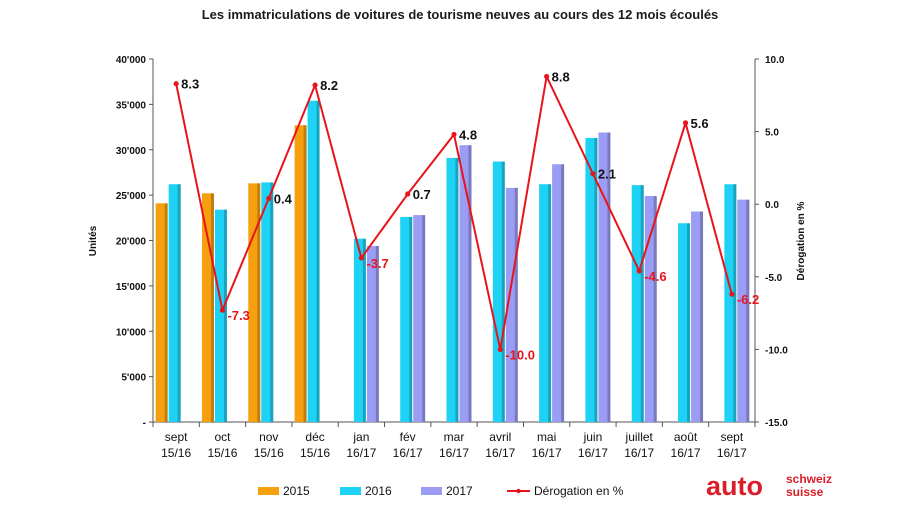 This screenshot has height=510, width=920. What do you see at coordinates (593, 453) in the screenshot?
I see `category-period-9: 16/17` at bounding box center [593, 453].